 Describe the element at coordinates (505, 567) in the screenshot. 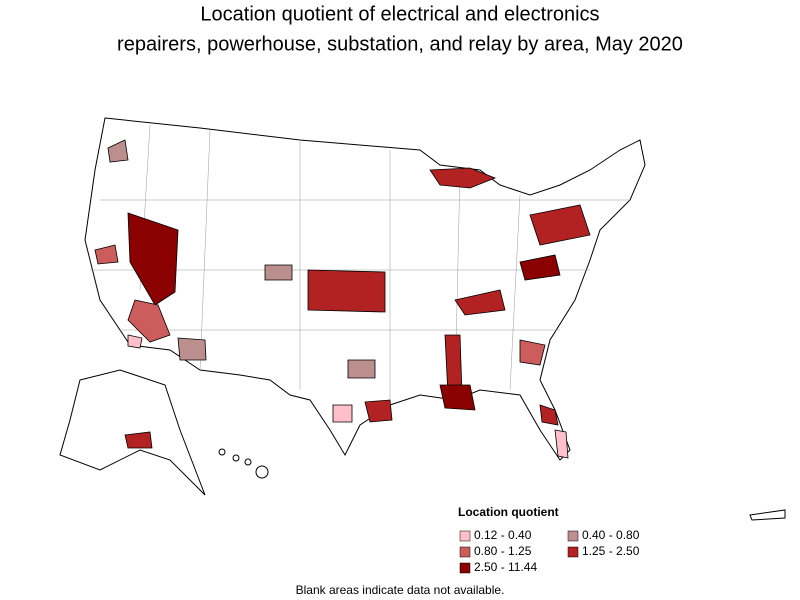

I see `legend-label: 2.50 - 11.44` at that location.